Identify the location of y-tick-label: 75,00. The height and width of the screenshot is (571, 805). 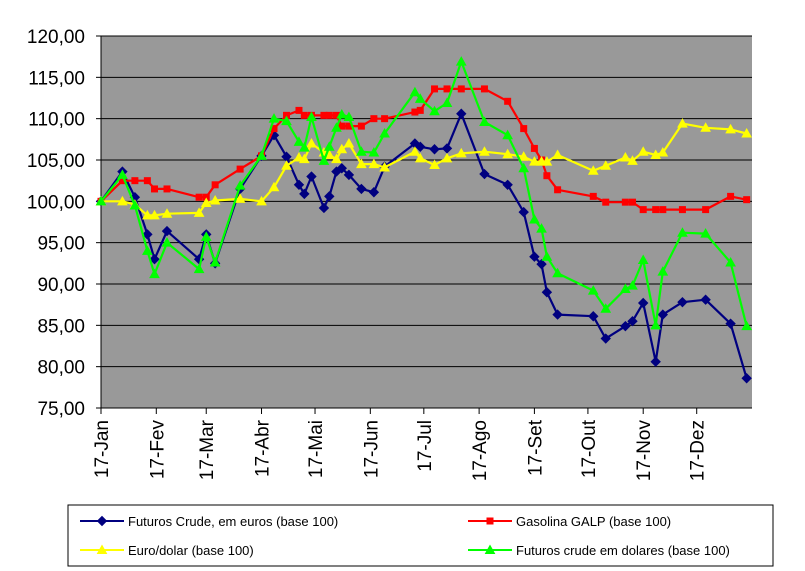
(61, 409).